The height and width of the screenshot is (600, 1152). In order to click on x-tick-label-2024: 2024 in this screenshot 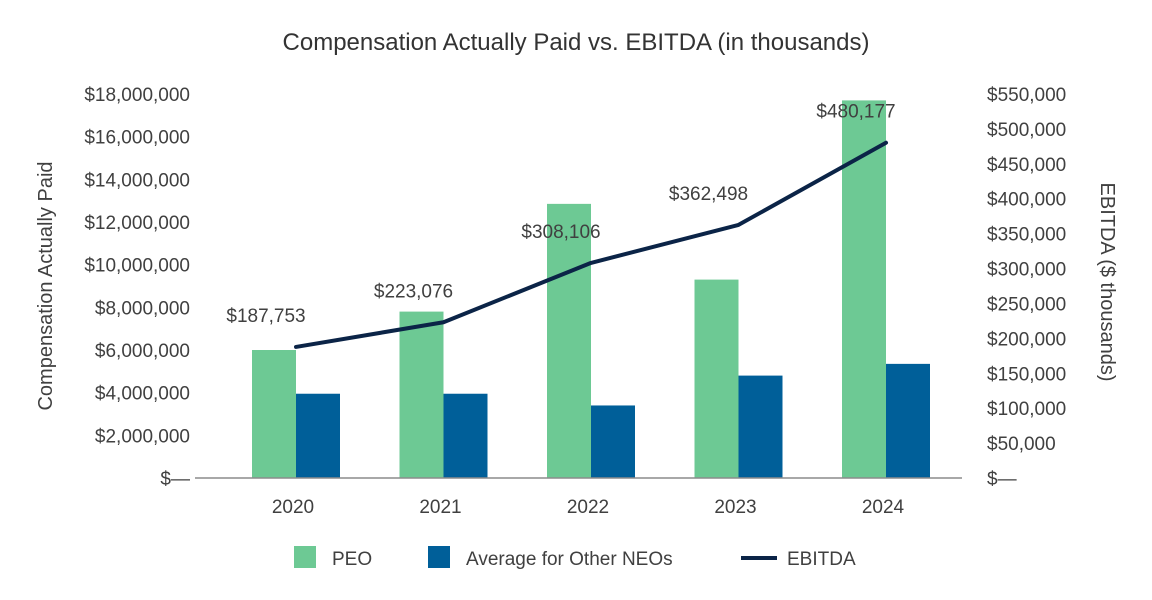, I will do `click(883, 507)`.